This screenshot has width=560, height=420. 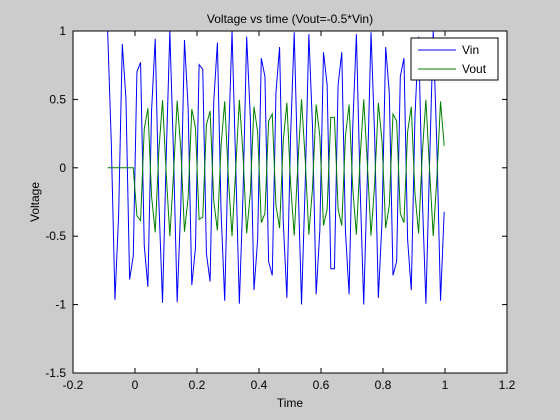 I want to click on x-tick-label: 0, so click(x=135, y=385).